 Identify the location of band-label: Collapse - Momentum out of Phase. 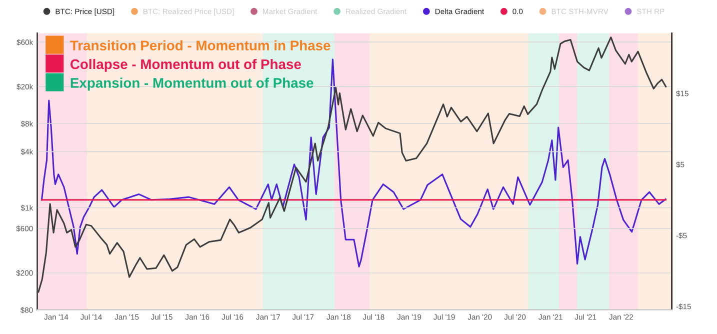
(185, 65).